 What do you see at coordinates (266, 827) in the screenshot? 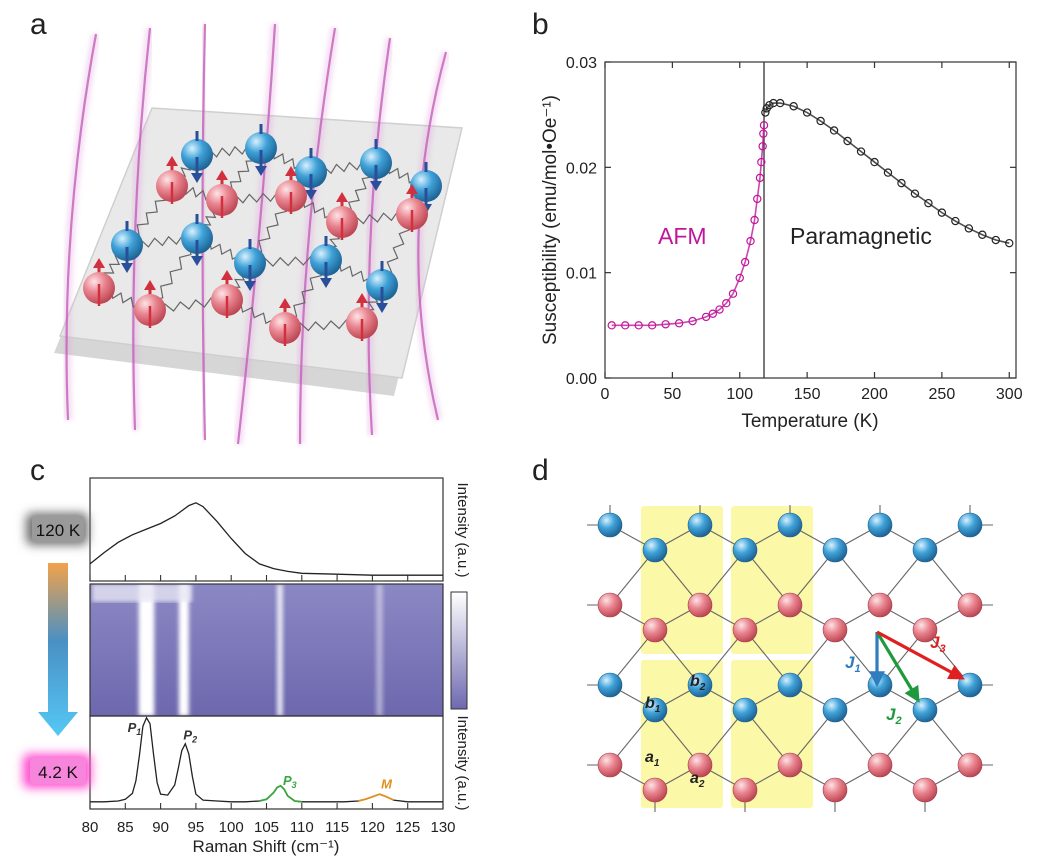
I see `raman-x-tick-label: 105` at bounding box center [266, 827].